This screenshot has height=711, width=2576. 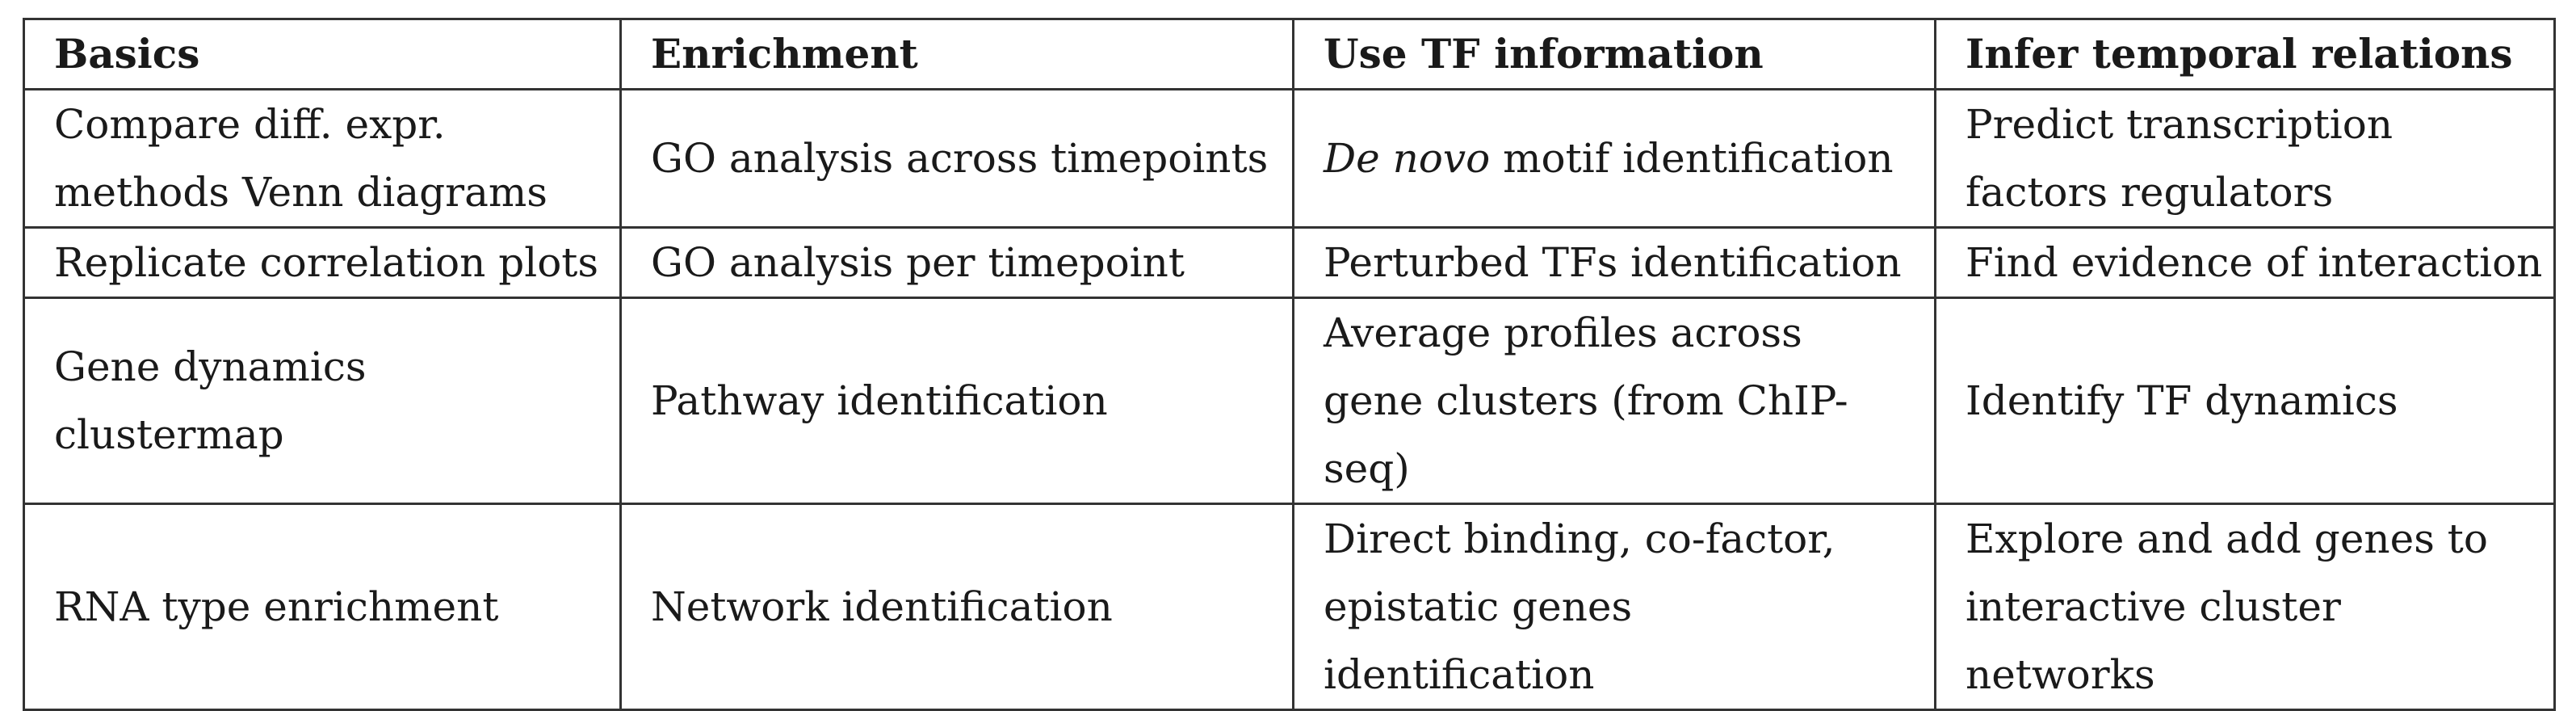 I want to click on table-cell: RNA type enrichment, so click(x=322, y=607).